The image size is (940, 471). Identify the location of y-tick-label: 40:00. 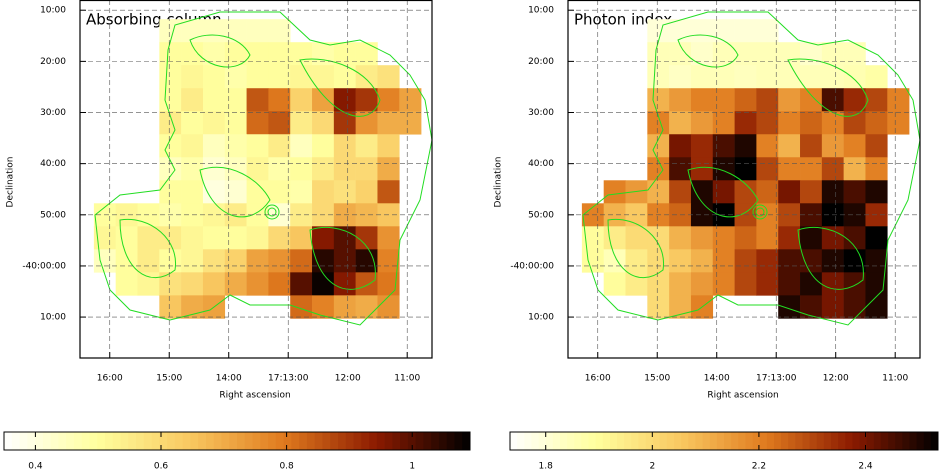
(541, 164).